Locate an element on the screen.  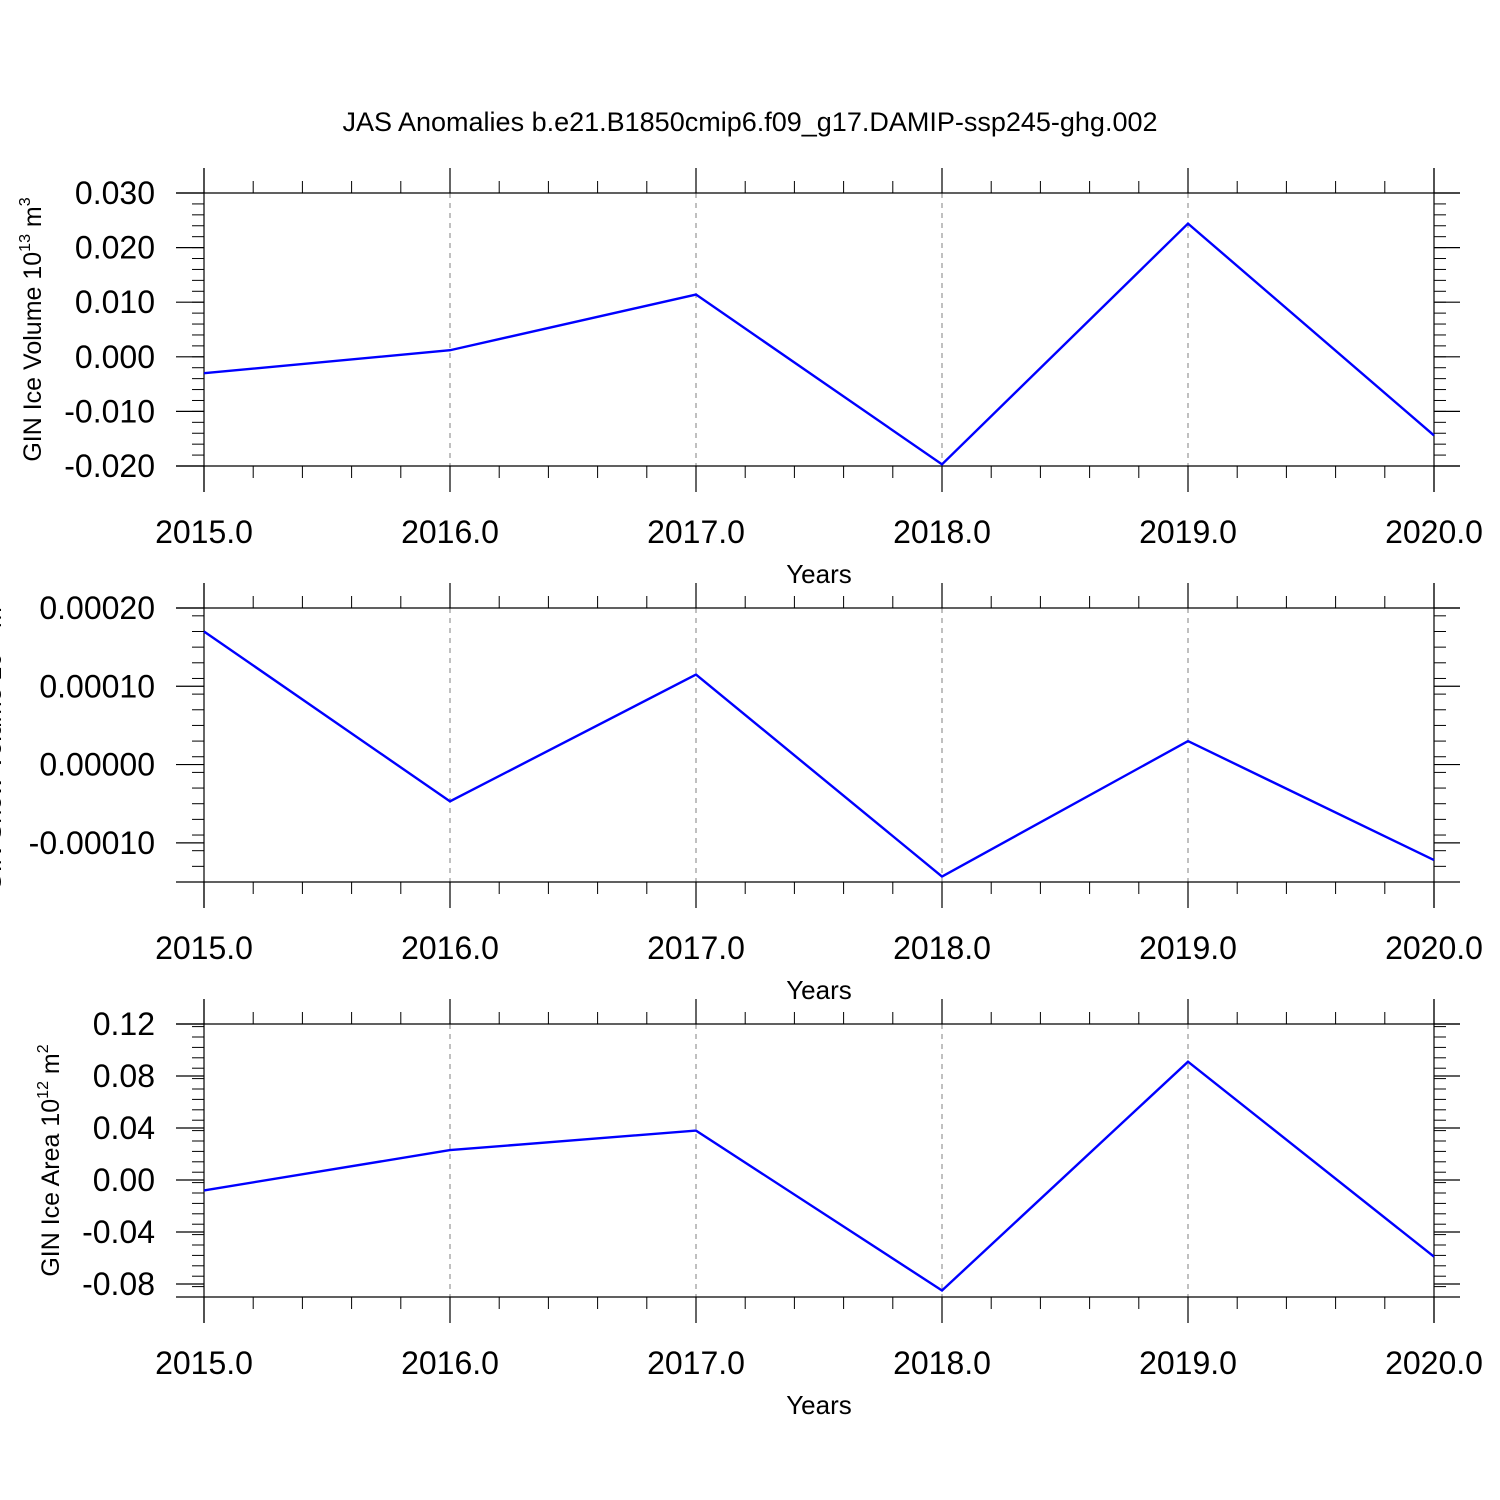
y-tick-label: 0.030 is located at coordinates (115, 193).